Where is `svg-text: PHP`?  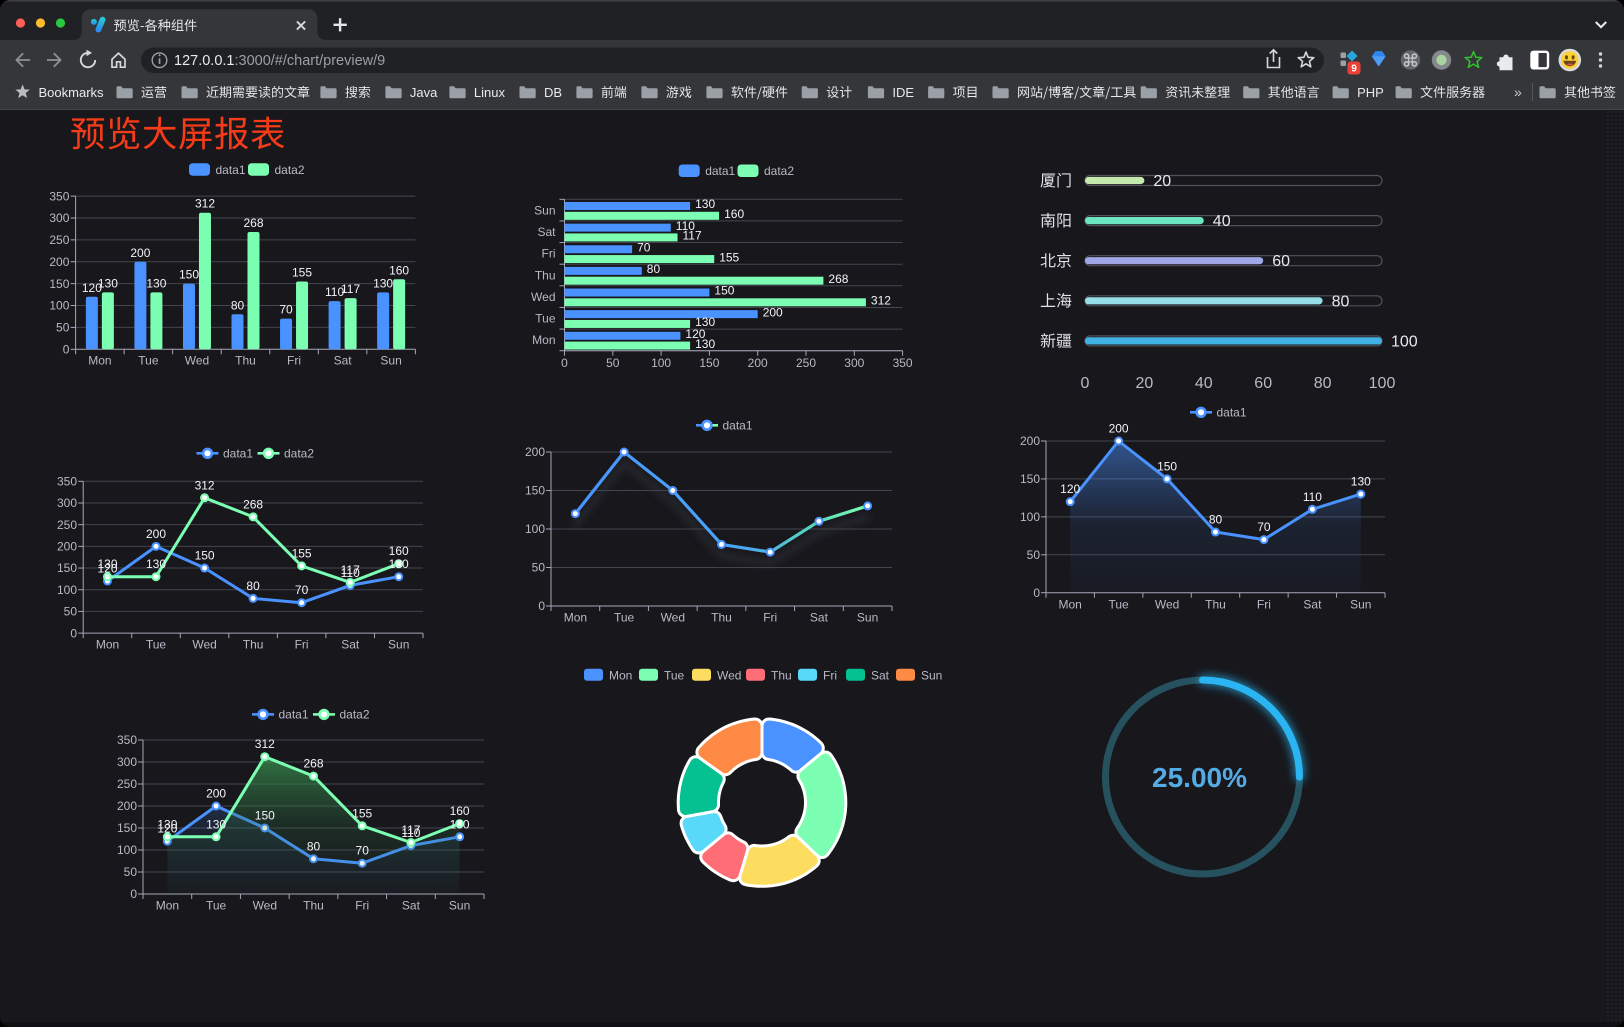
svg-text: PHP is located at coordinates (1370, 92).